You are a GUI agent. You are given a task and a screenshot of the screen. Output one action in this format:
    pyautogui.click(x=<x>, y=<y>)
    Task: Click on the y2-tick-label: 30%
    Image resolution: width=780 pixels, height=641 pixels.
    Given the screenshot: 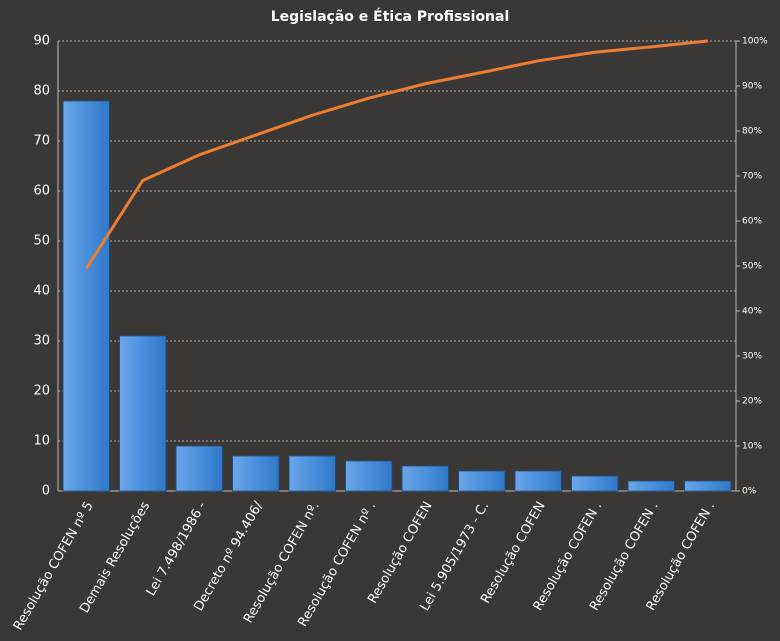 What is the action you would take?
    pyautogui.click(x=752, y=357)
    